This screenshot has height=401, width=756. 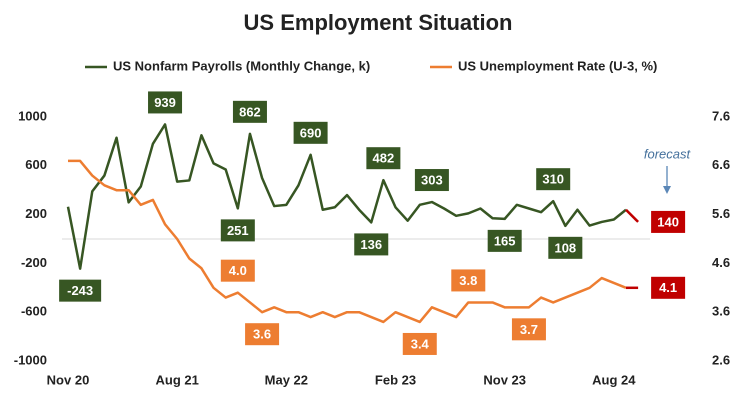 What do you see at coordinates (721, 311) in the screenshot?
I see `y2-tick-label: 3.6` at bounding box center [721, 311].